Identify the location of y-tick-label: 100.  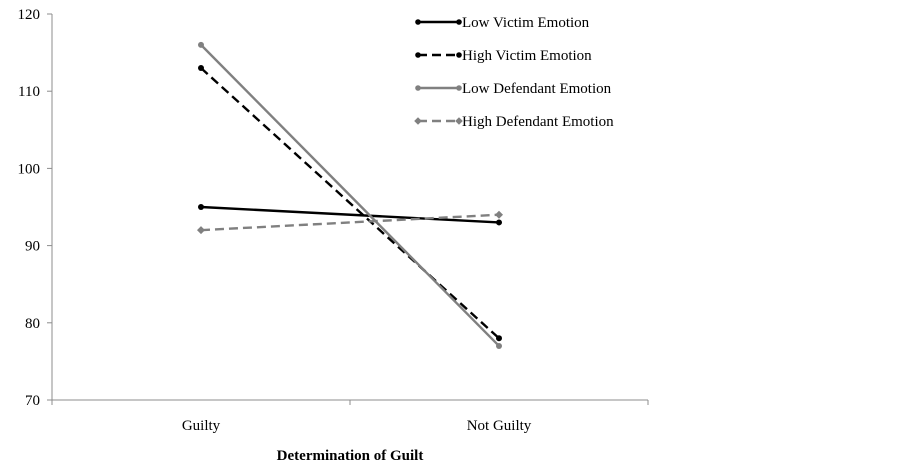
(29, 169).